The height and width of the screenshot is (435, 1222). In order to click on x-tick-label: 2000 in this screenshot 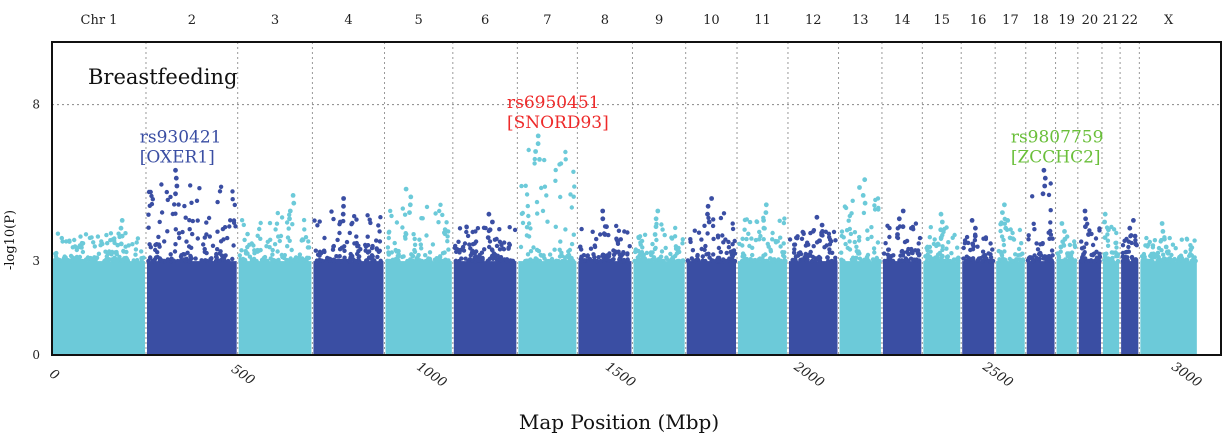, I will do `click(808, 375)`.